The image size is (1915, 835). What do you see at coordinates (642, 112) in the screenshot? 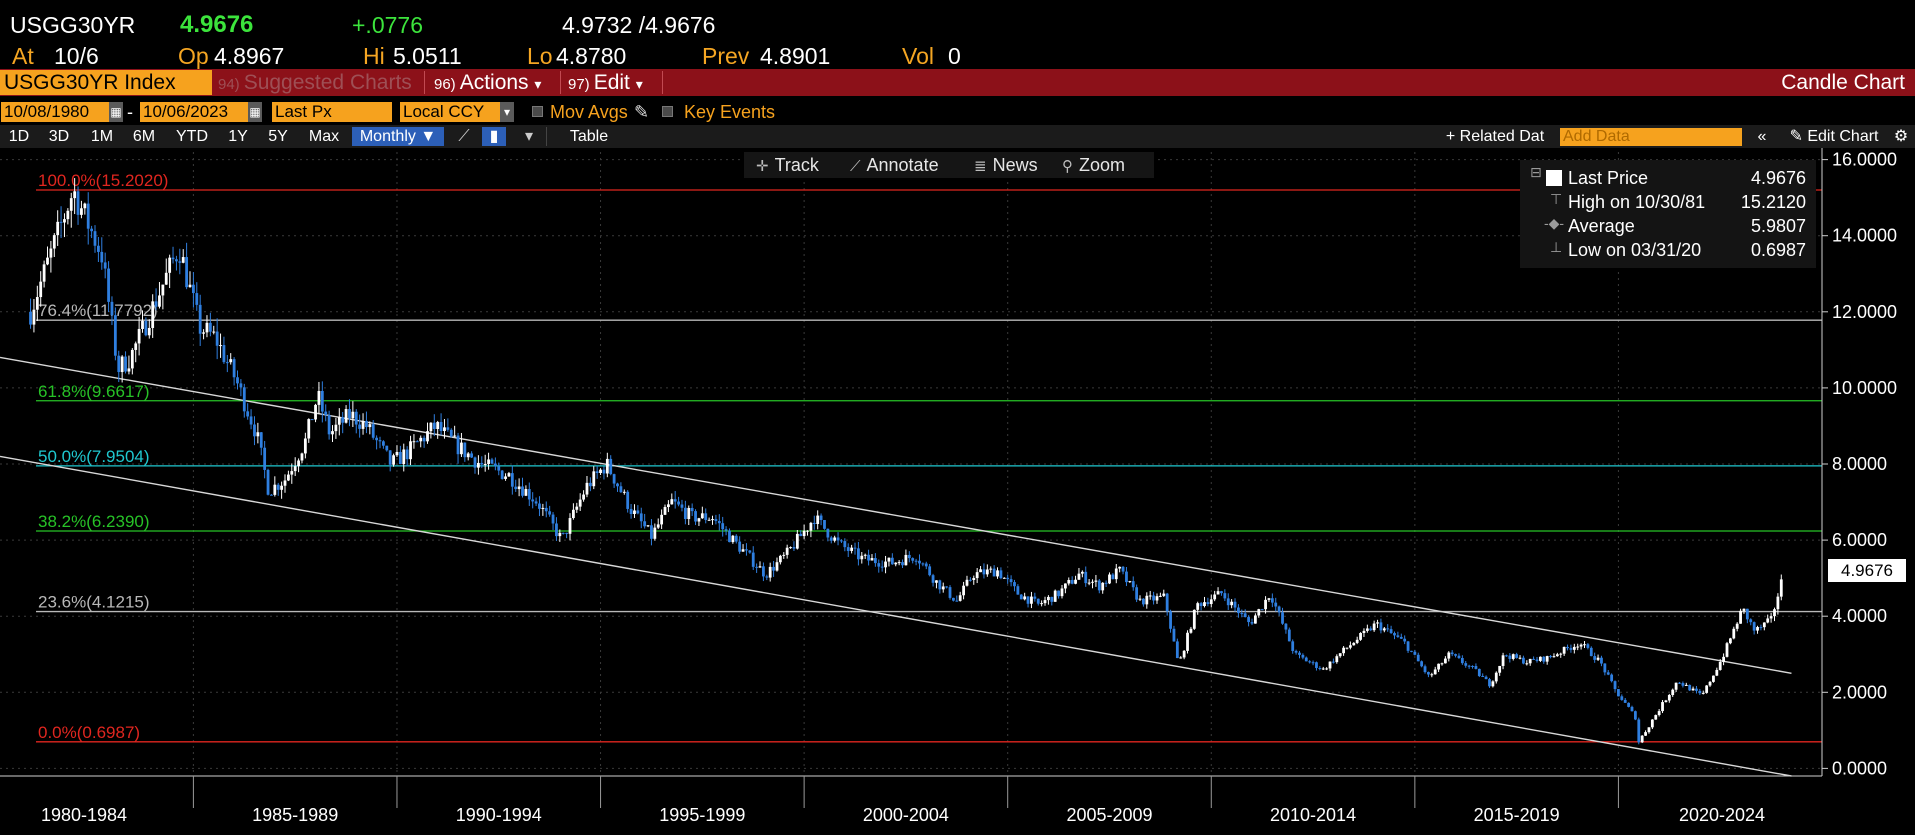
I see `pencil-icon: ✎` at bounding box center [642, 112].